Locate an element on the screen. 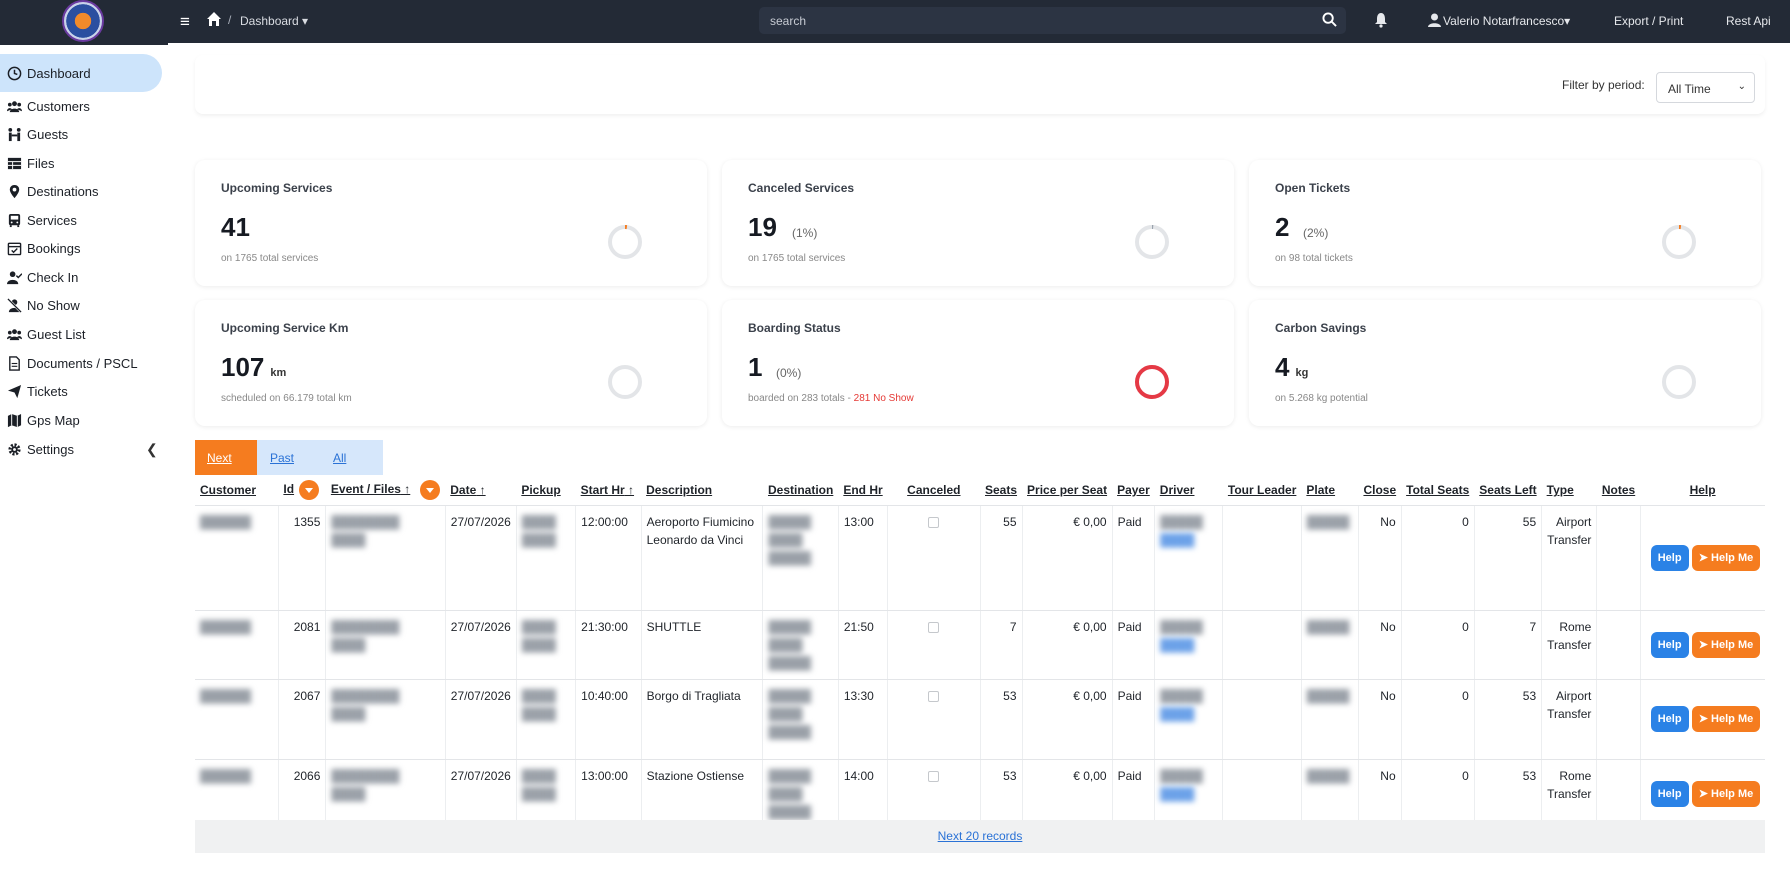 The height and width of the screenshot is (878, 1790). col-plate: Plate is located at coordinates (1330, 491).